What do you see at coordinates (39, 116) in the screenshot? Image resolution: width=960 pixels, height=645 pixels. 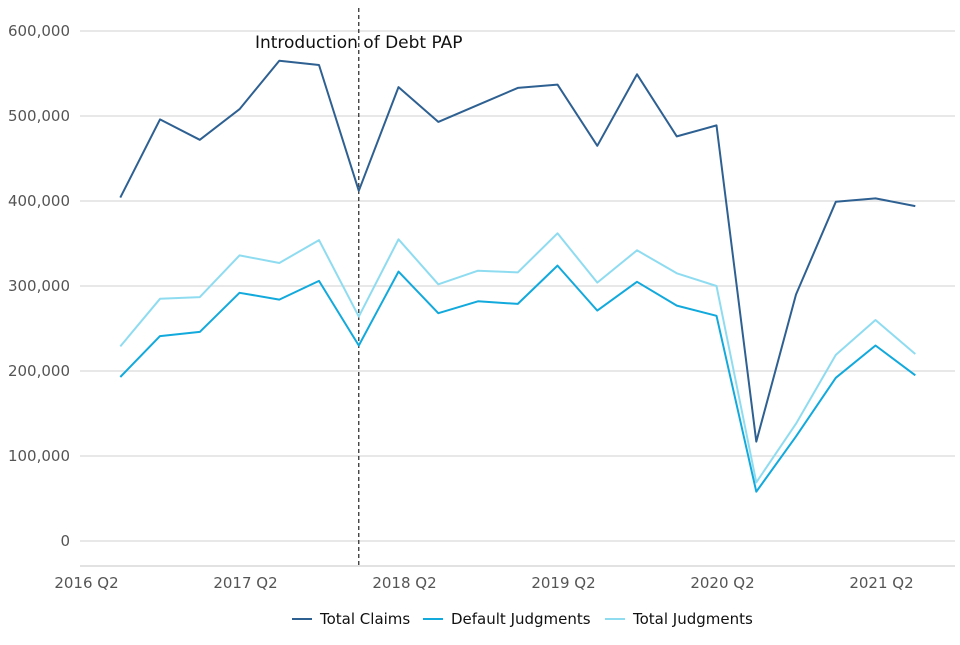 I see `y-tick-label: 500,000` at bounding box center [39, 116].